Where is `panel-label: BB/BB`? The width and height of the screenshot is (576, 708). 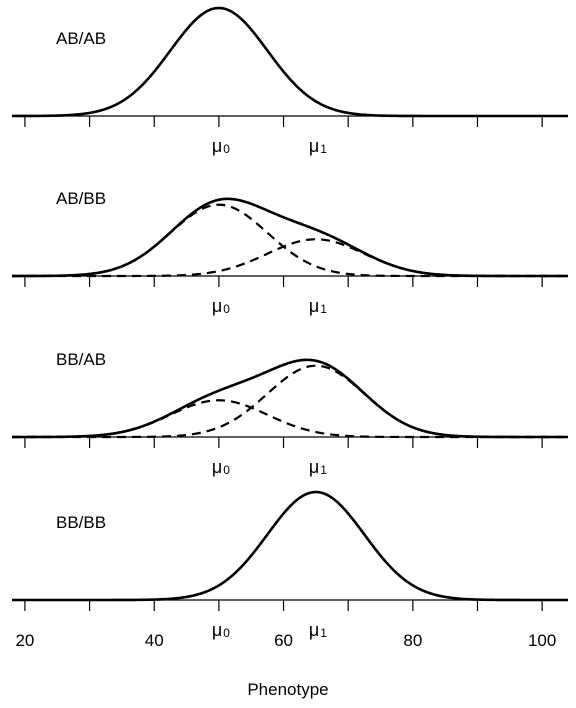 panel-label: BB/BB is located at coordinates (81, 522).